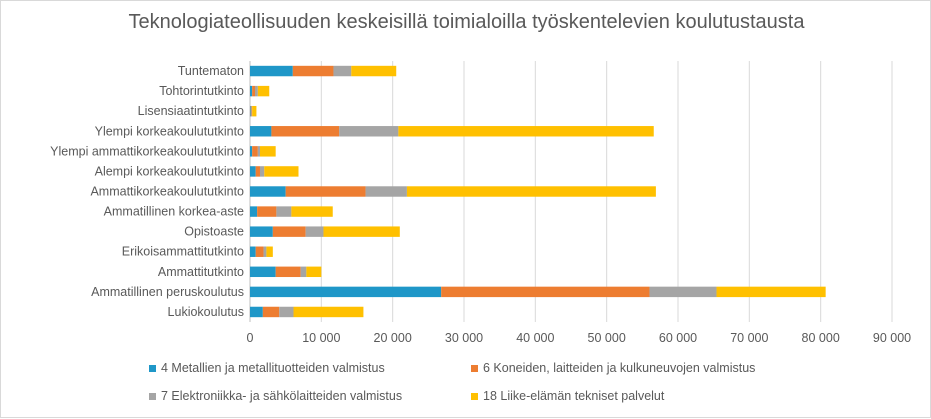 This screenshot has width=931, height=419. Describe the element at coordinates (892, 338) in the screenshot. I see `x-tick-label: 90 000` at that location.